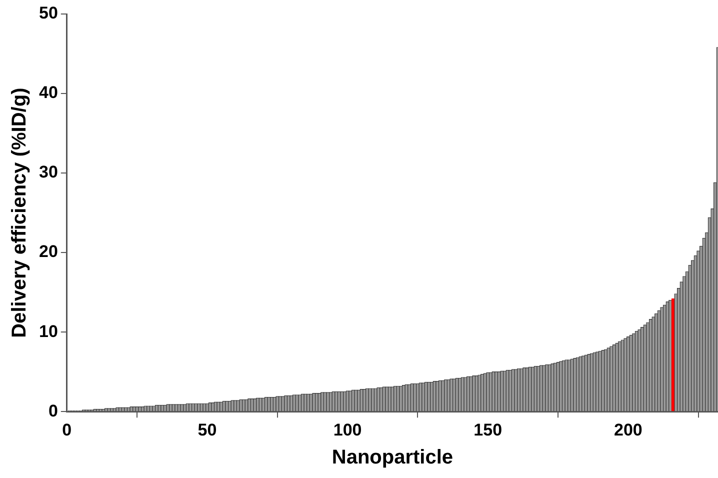 This screenshot has width=718, height=478. I want to click on y-tick-label: 10, so click(48, 331).